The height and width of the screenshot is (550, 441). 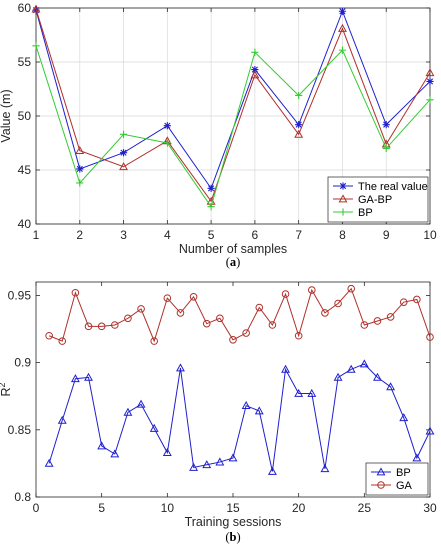 I want to click on chart-a-y-tick-label-1: 45, so click(x=25, y=170).